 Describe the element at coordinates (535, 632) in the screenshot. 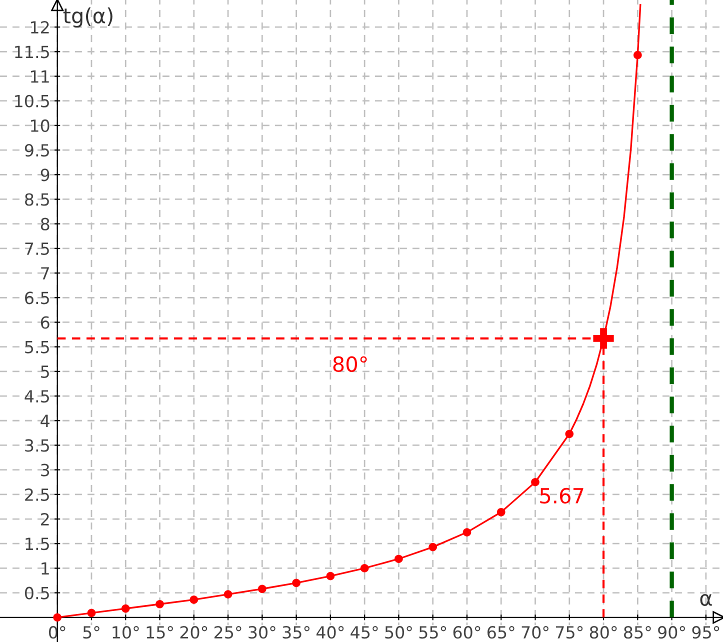

I see `x-tick-label: 70°` at that location.